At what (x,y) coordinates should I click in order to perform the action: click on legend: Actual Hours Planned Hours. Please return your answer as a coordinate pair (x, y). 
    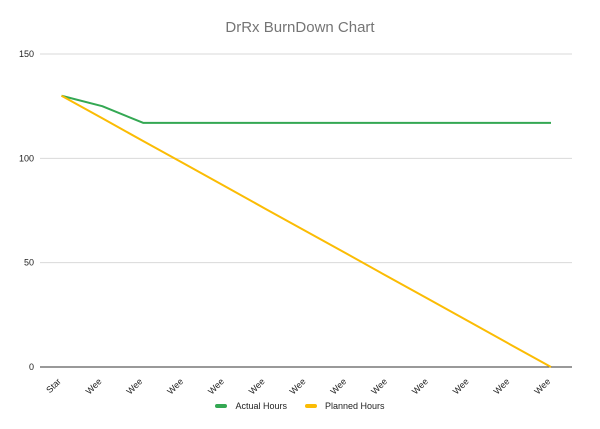
    Looking at the image, I should click on (300, 406).